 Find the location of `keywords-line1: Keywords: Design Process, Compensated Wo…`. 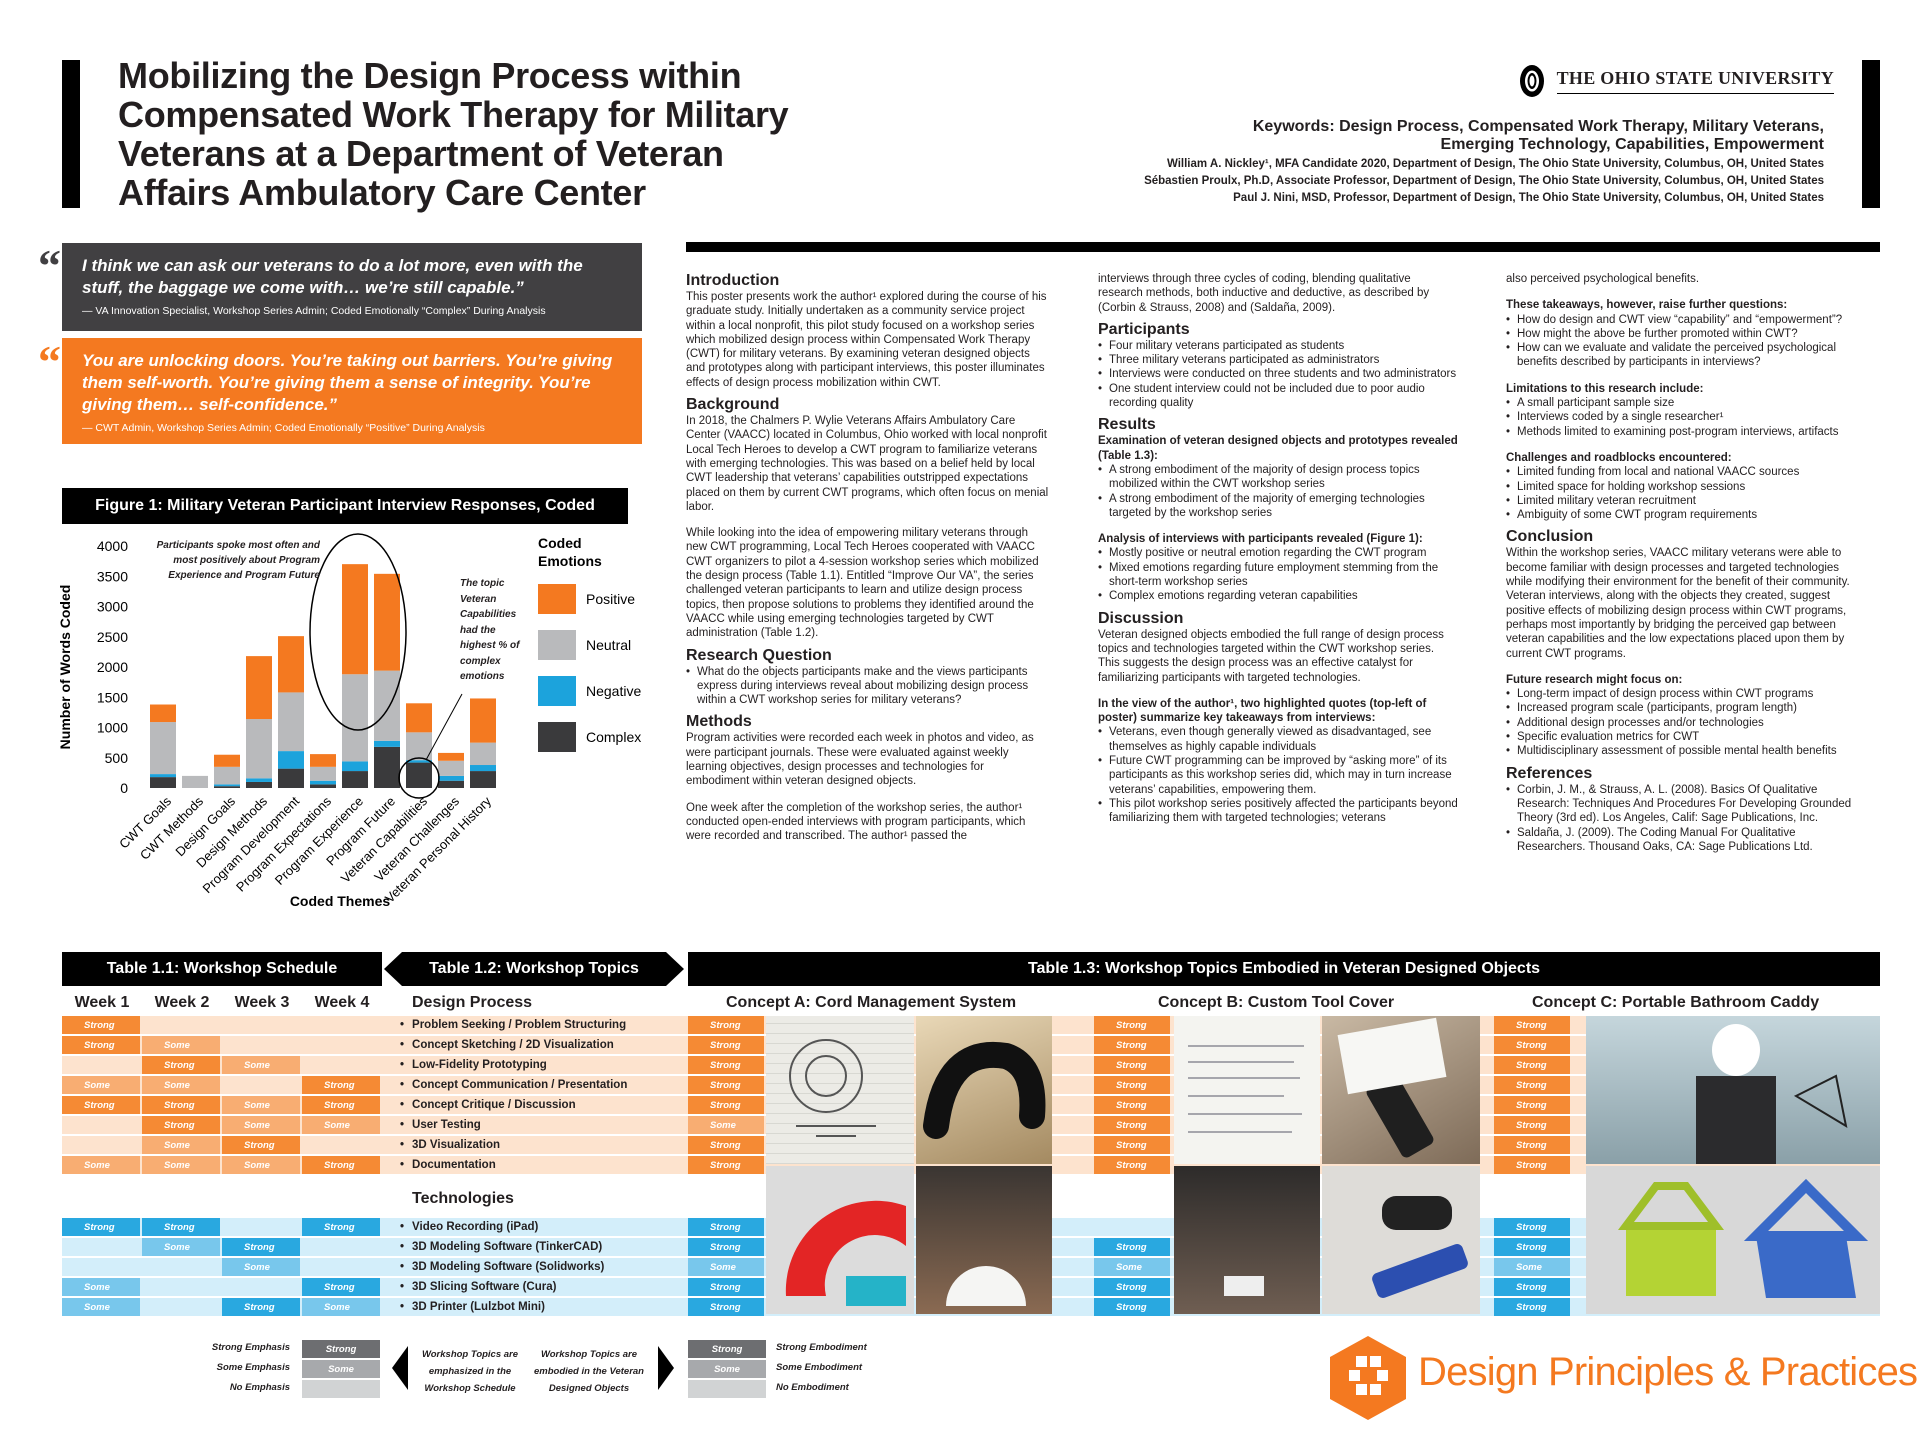

keywords-line1: Keywords: Design Process, Compensated Wo… is located at coordinates (1538, 126).